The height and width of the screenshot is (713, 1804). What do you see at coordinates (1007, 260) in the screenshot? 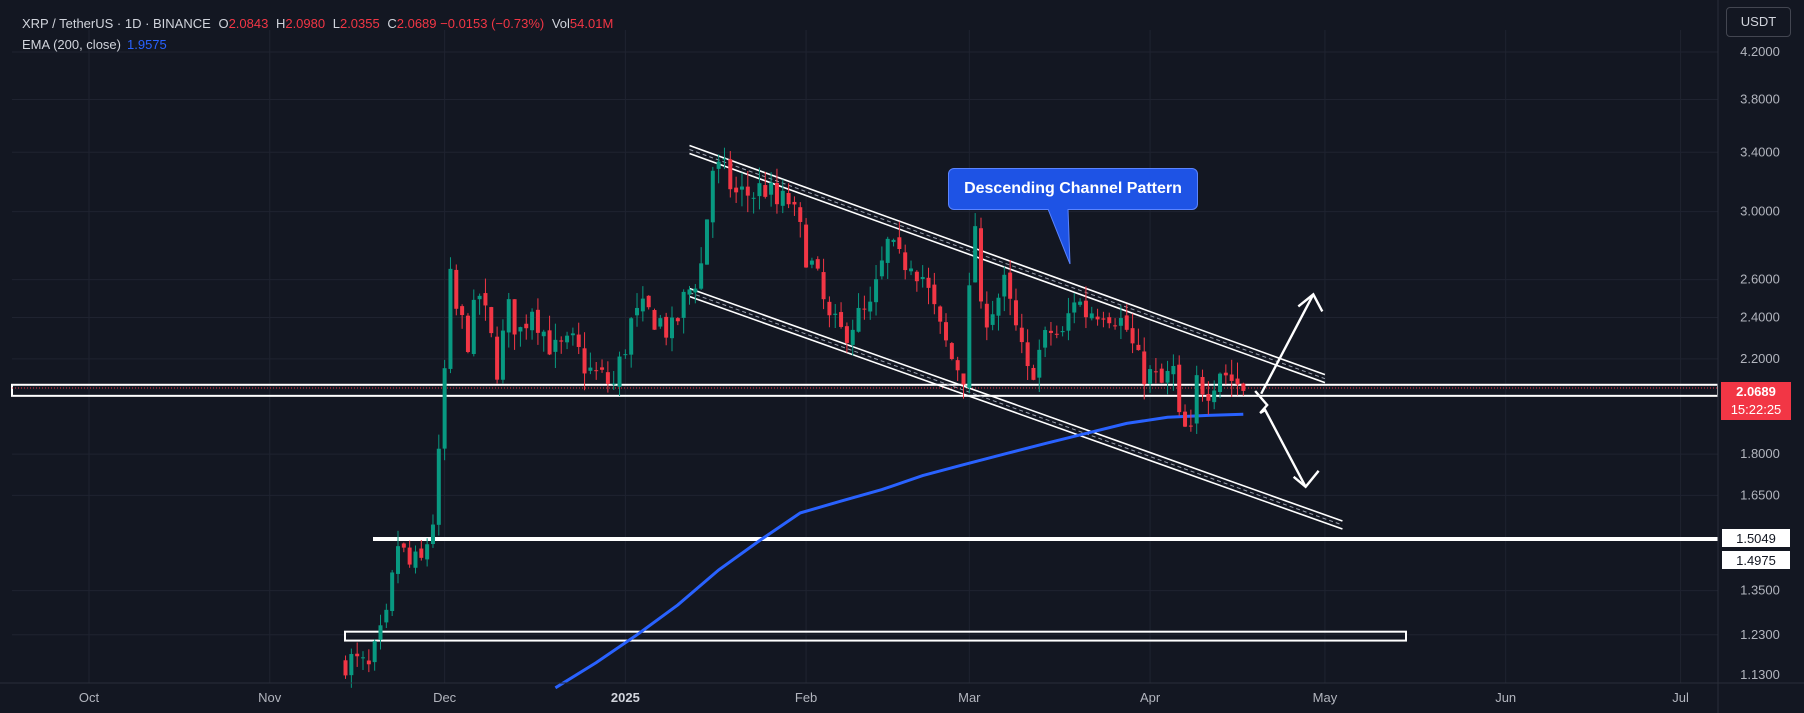
I see `channel-upper-line` at bounding box center [1007, 260].